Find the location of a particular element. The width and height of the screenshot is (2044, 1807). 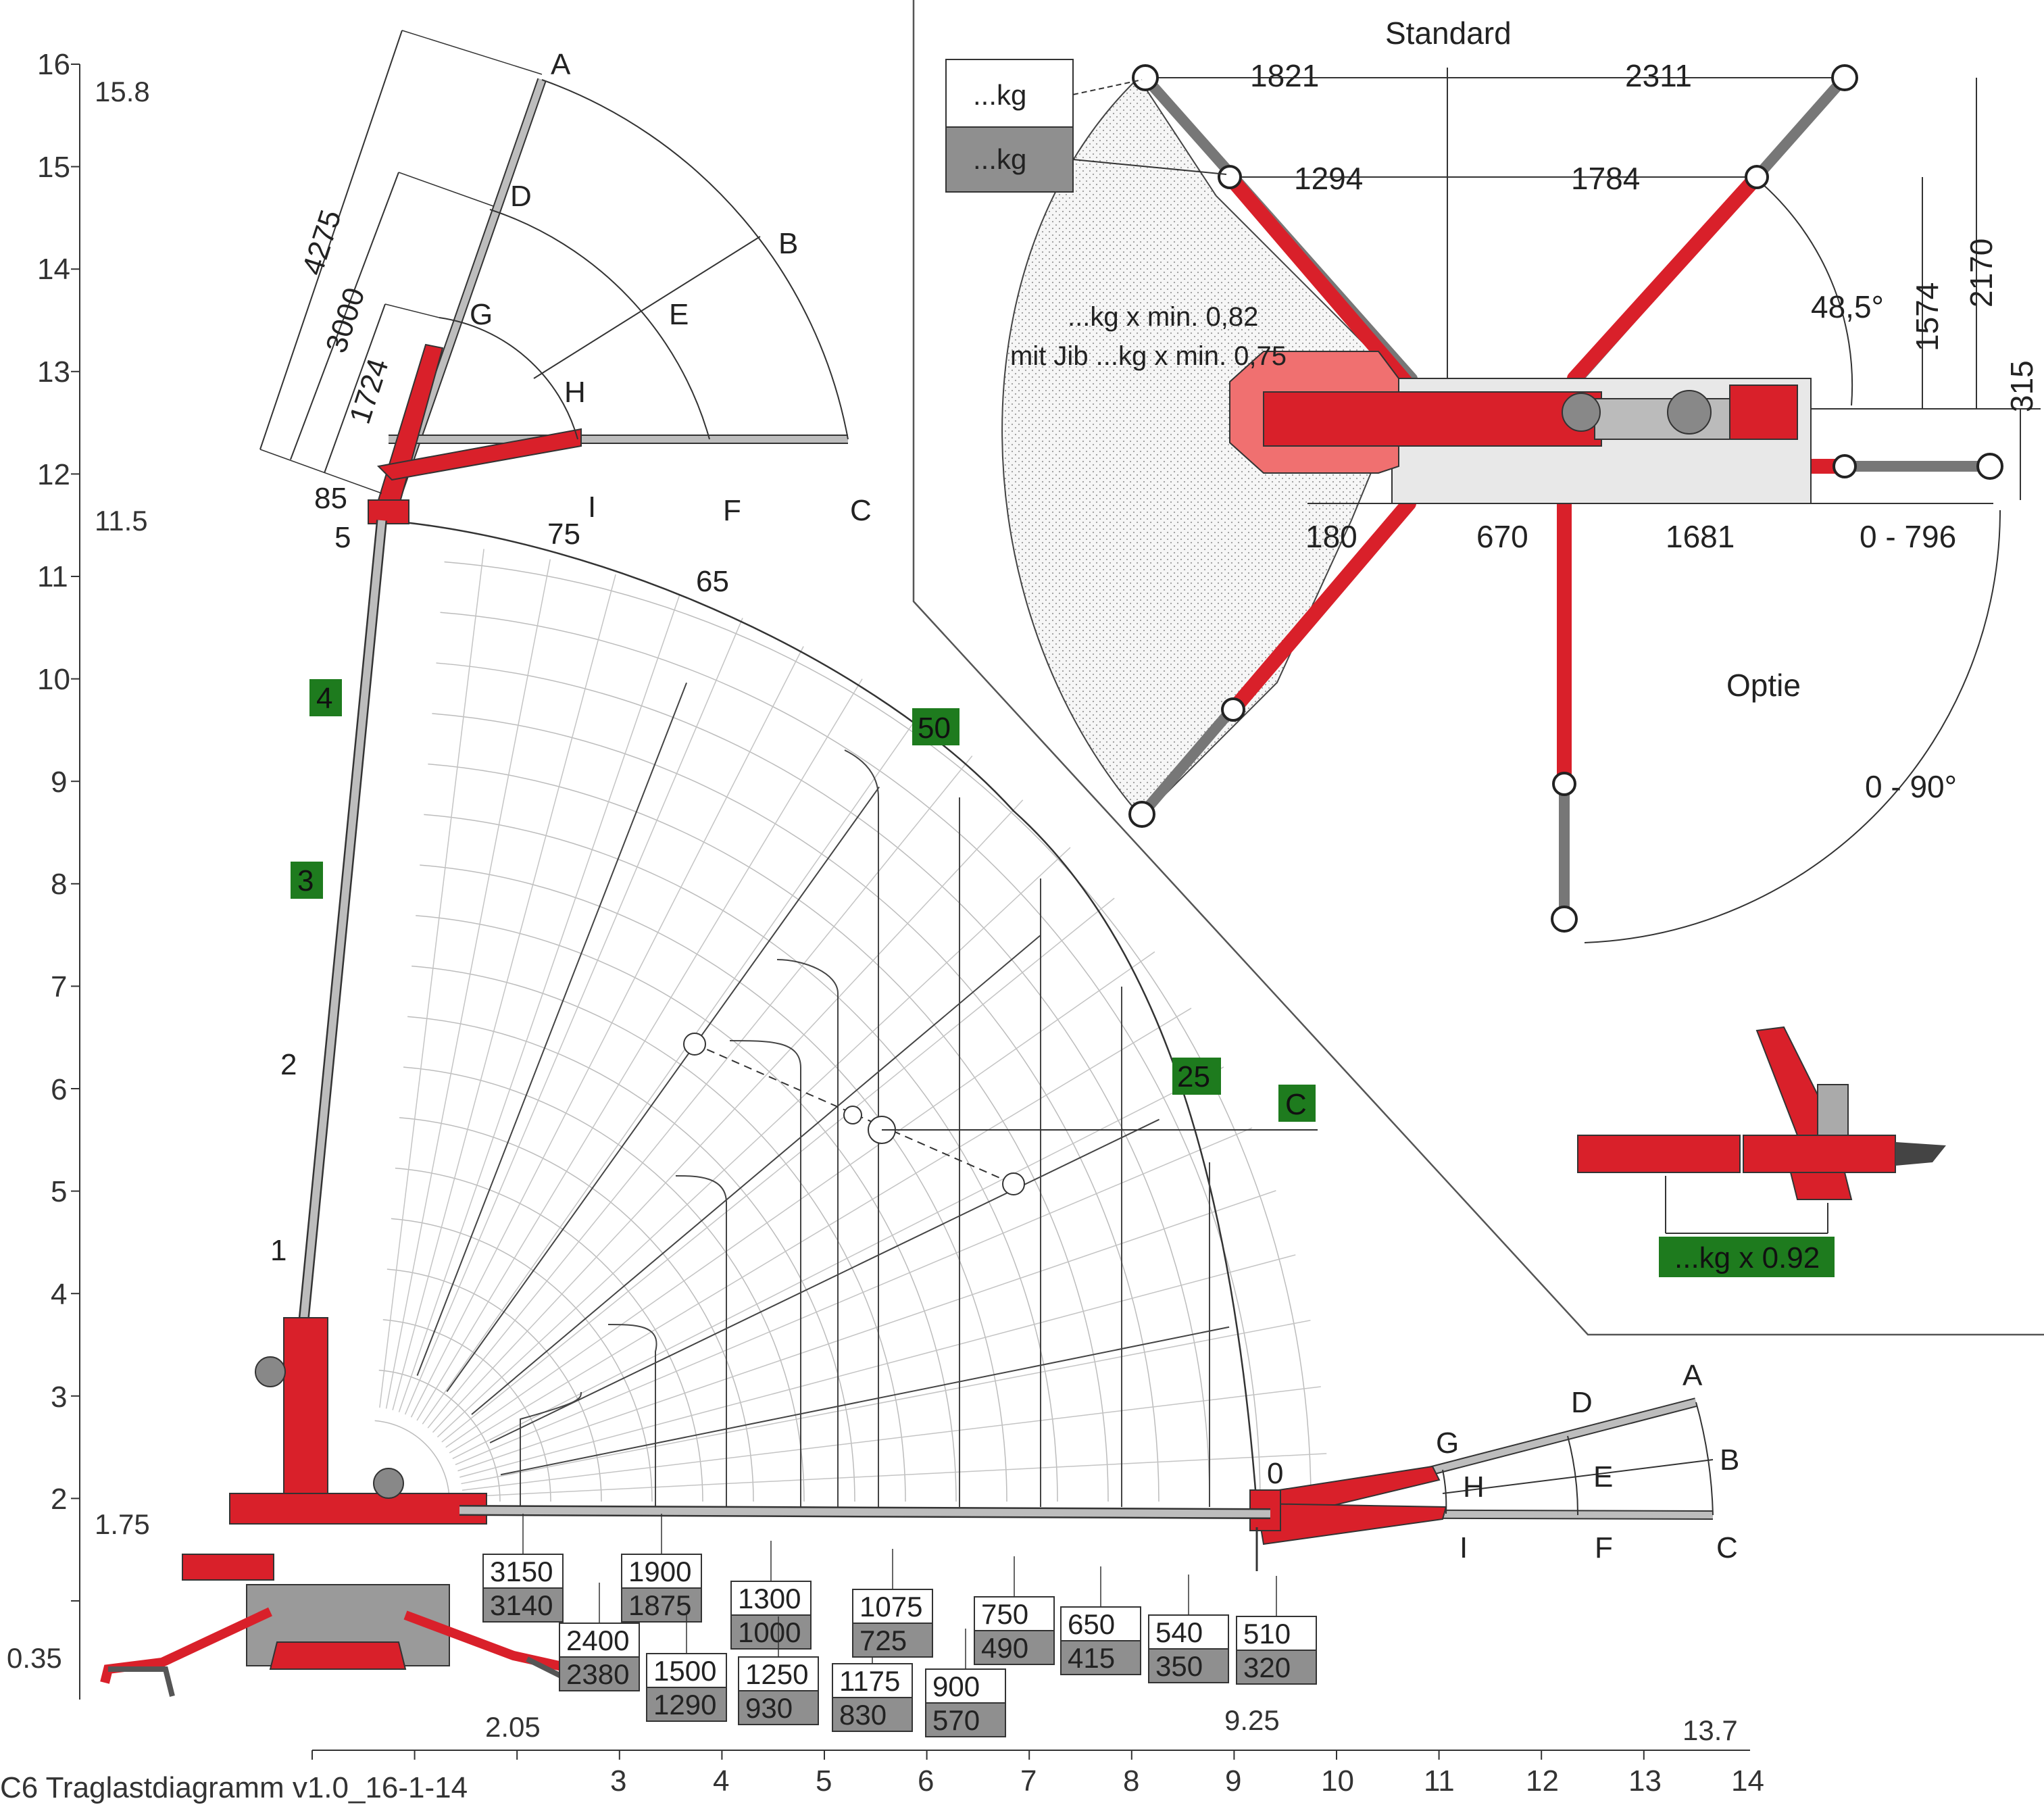

height-tick-8: 8 is located at coordinates (59, 885).